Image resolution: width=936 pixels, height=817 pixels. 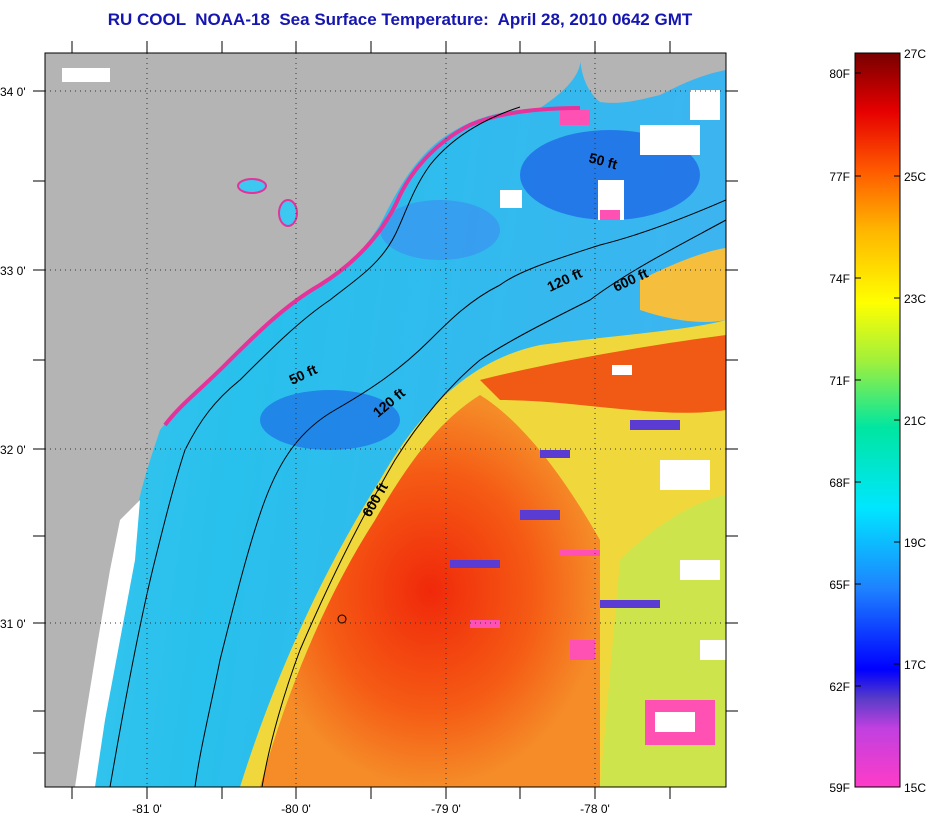 I want to click on gulf-stream-north, so click(x=603, y=374).